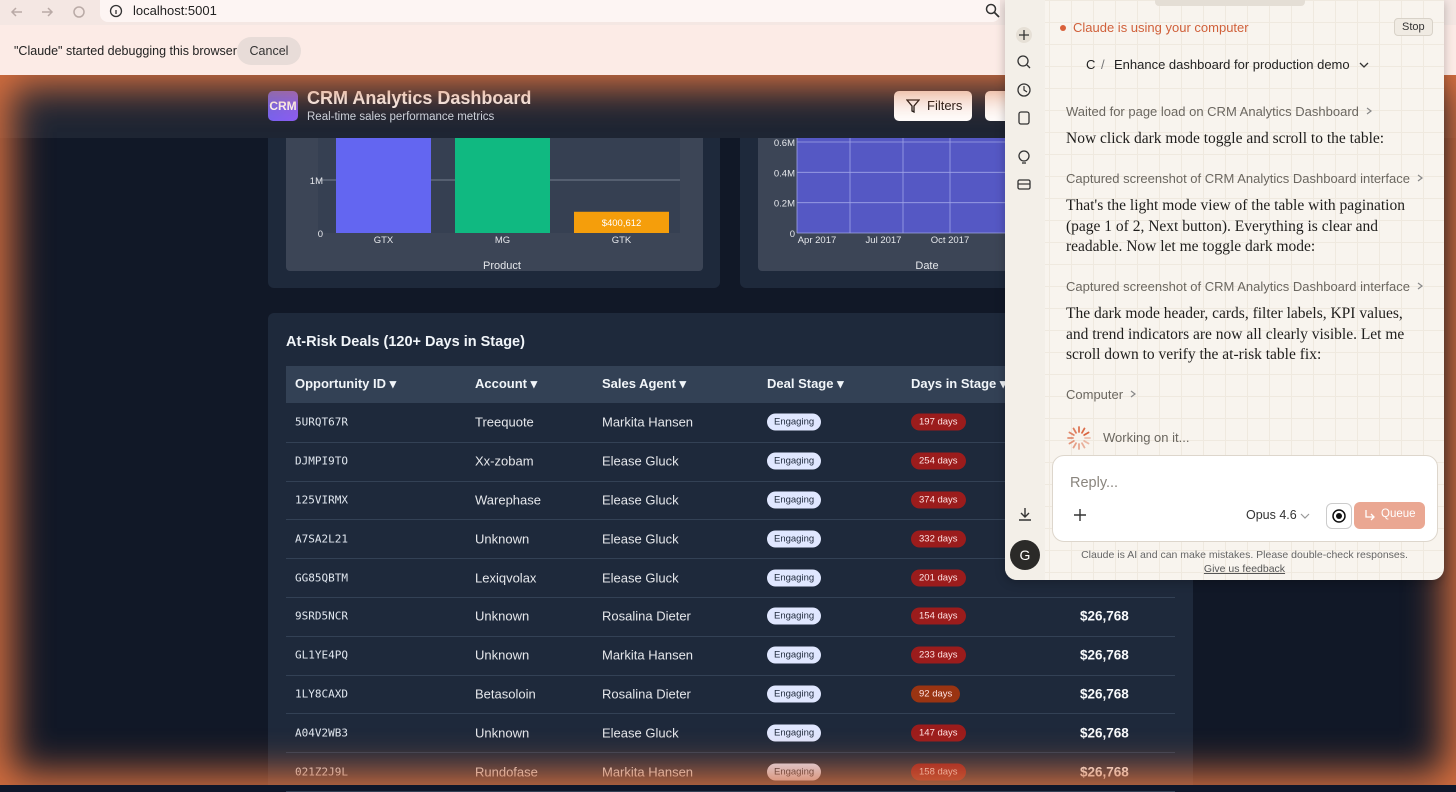 The width and height of the screenshot is (1456, 792). Describe the element at coordinates (316, 181) in the screenshot. I see `y-tick-label: 1M` at that location.